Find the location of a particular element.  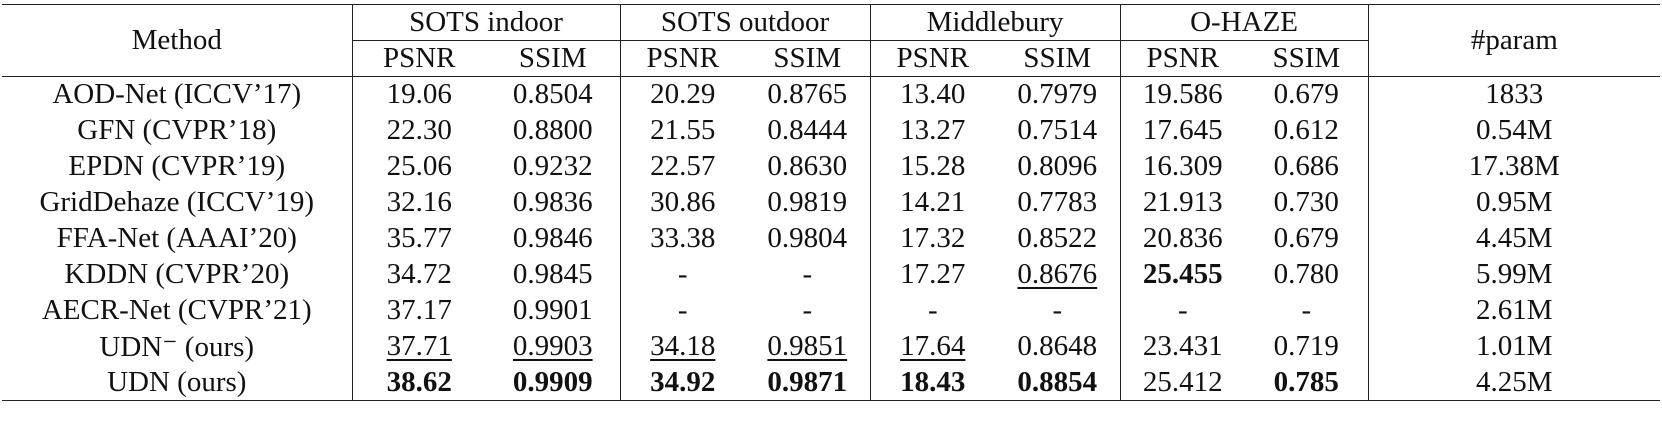

value-cell: 32.16 is located at coordinates (419, 202).